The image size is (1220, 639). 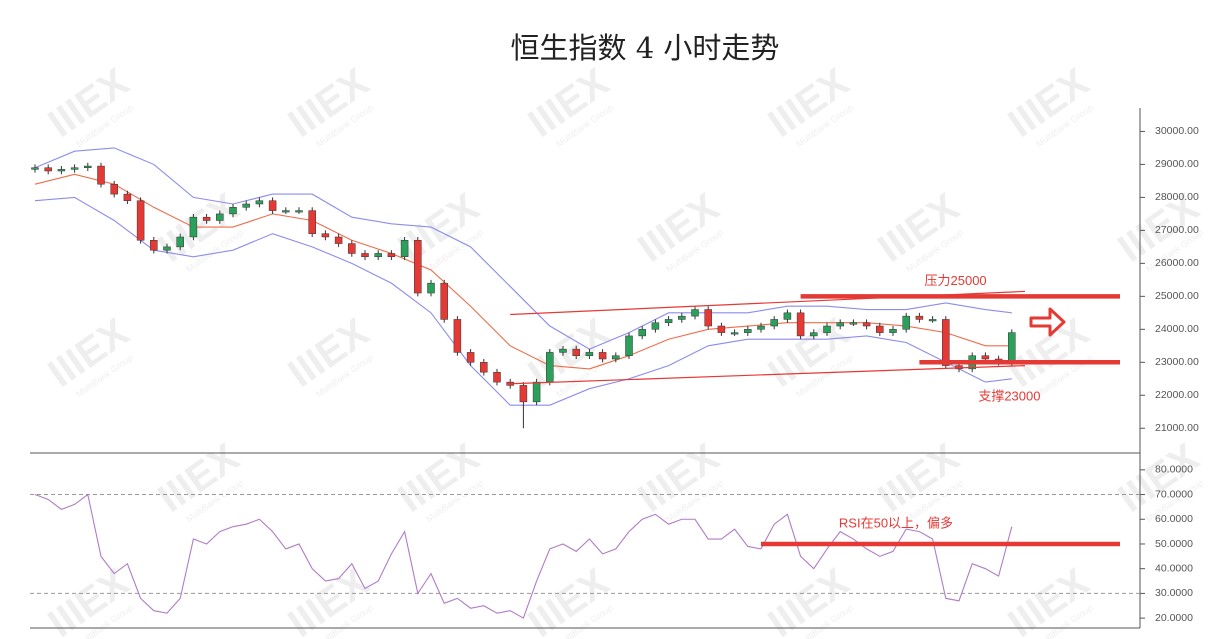 I want to click on y-tick-label: 29000.00, so click(x=1177, y=164).